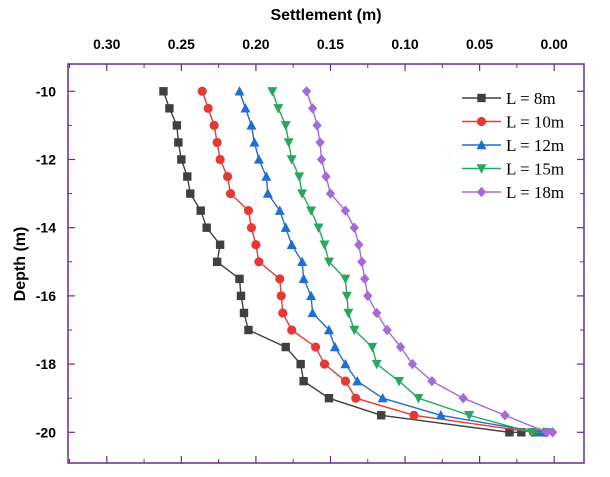  What do you see at coordinates (106, 44) in the screenshot?
I see `x-tick-label: 0.30` at bounding box center [106, 44].